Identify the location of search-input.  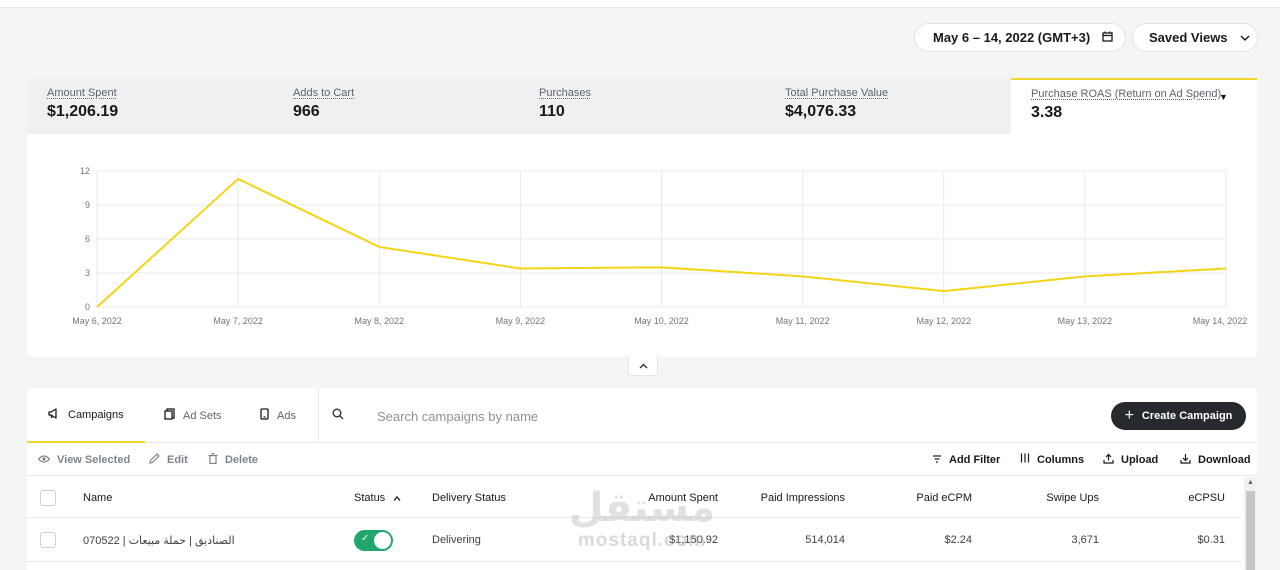
(637, 416).